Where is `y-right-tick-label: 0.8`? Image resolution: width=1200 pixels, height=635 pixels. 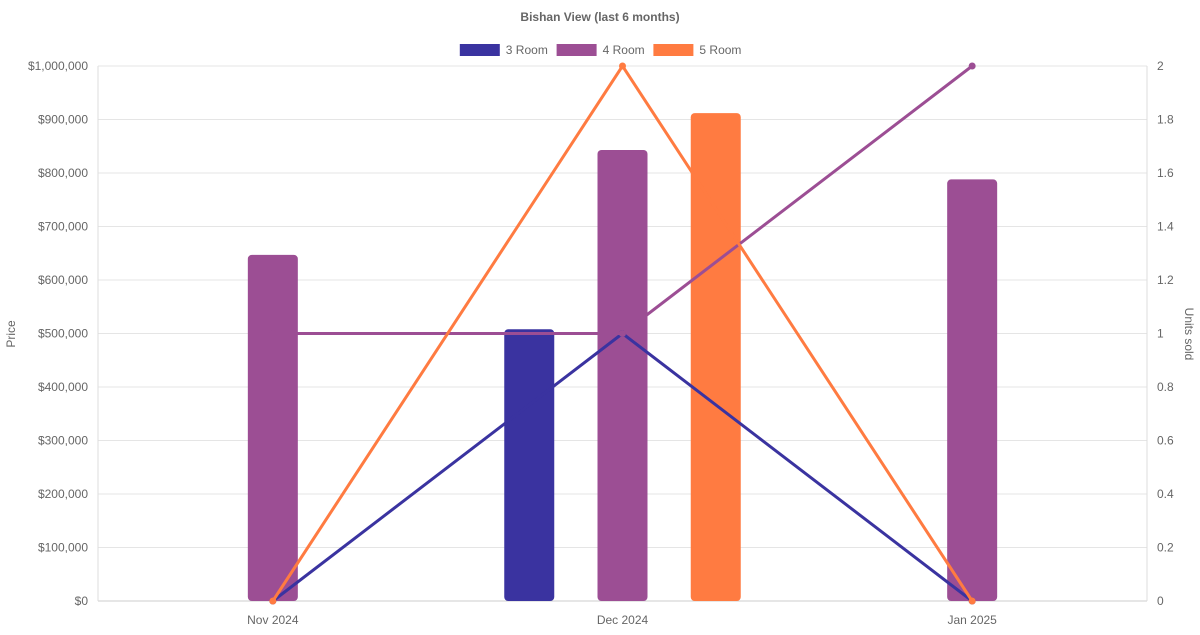
y-right-tick-label: 0.8 is located at coordinates (1165, 387).